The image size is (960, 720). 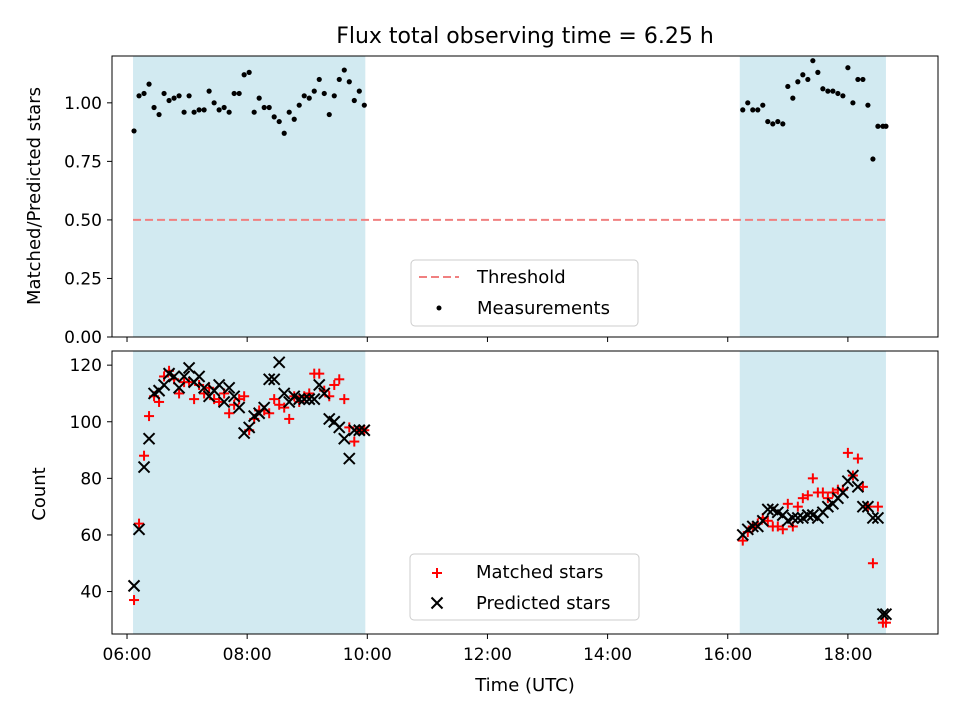 What do you see at coordinates (83, 221) in the screenshot?
I see `top-y-tick-label: 0.50` at bounding box center [83, 221].